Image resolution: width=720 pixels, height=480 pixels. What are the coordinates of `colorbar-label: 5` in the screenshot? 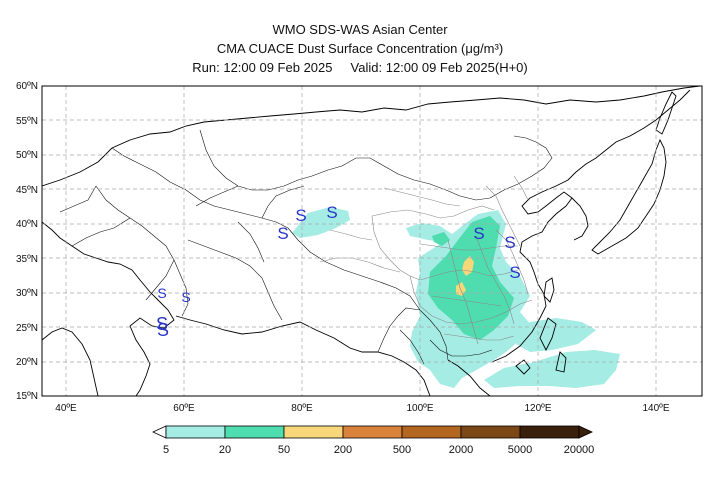 It's located at (166, 450).